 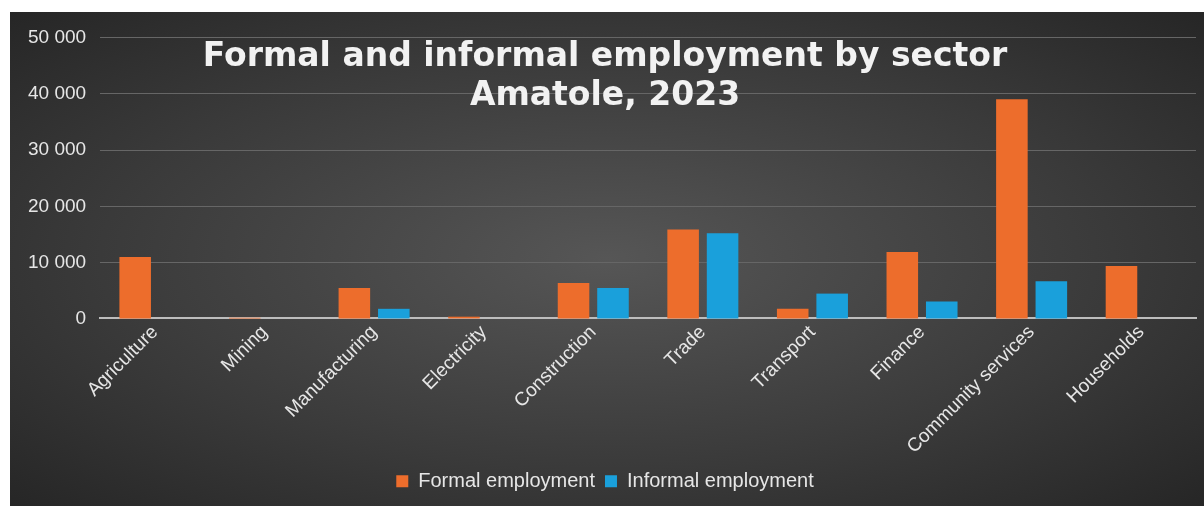 What do you see at coordinates (57, 149) in the screenshot?
I see `y-tick-label: 30 000` at bounding box center [57, 149].